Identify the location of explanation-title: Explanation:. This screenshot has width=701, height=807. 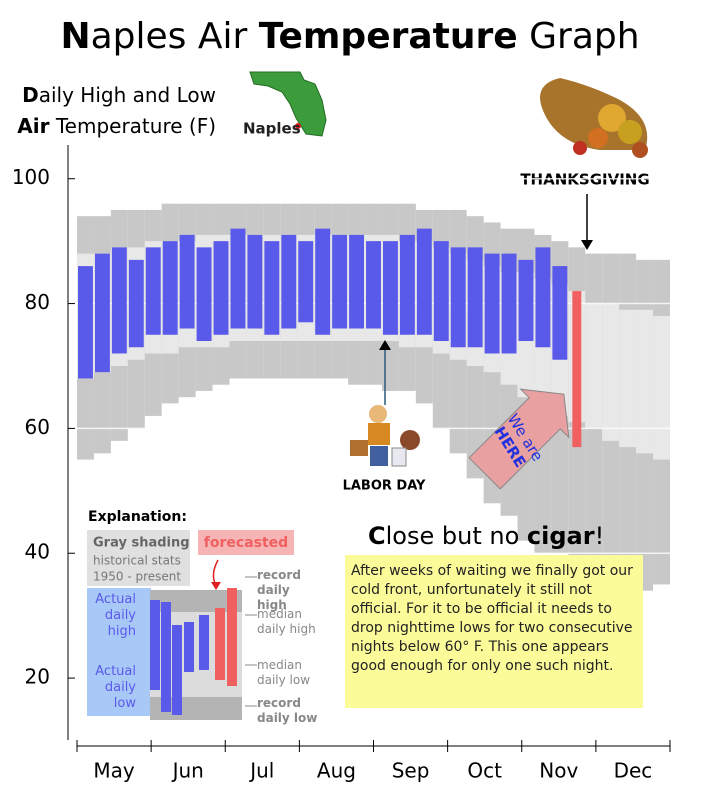
(137, 517).